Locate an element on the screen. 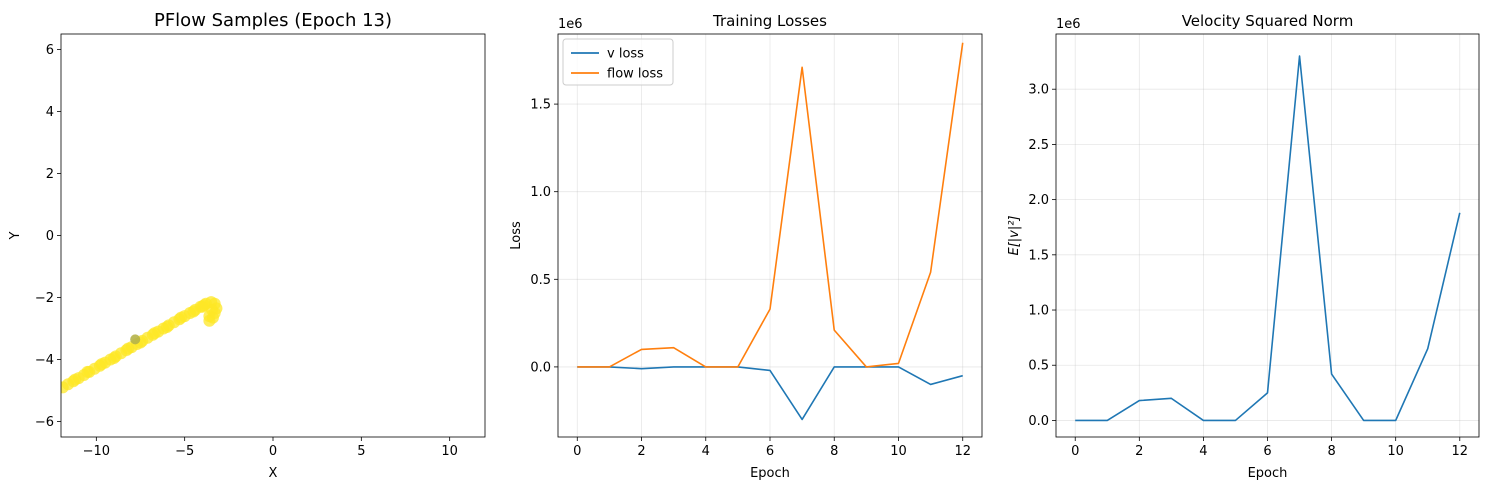 The width and height of the screenshot is (1489, 490). losses-x-label: Epoch is located at coordinates (770, 473).